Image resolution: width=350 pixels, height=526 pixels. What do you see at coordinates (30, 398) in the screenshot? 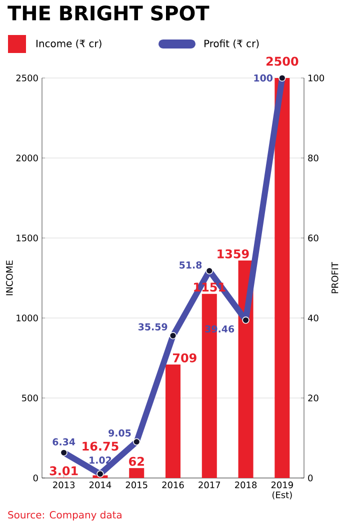
I see `y-tick-label: 500` at bounding box center [30, 398].